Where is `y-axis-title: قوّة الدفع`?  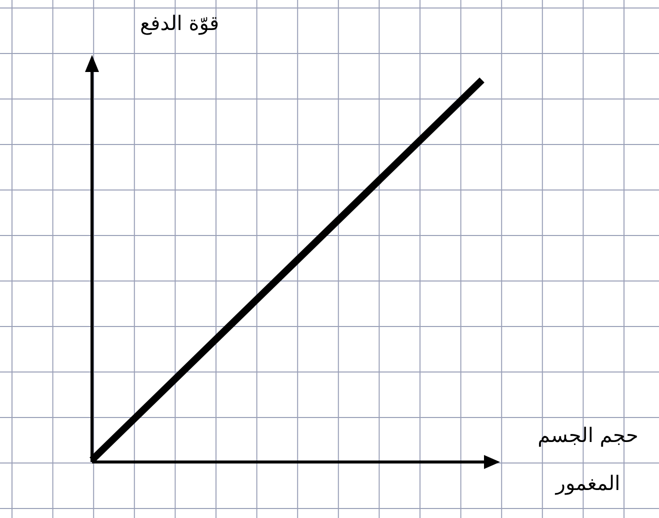
y-axis-title: قوّة الدفع is located at coordinates (180, 23).